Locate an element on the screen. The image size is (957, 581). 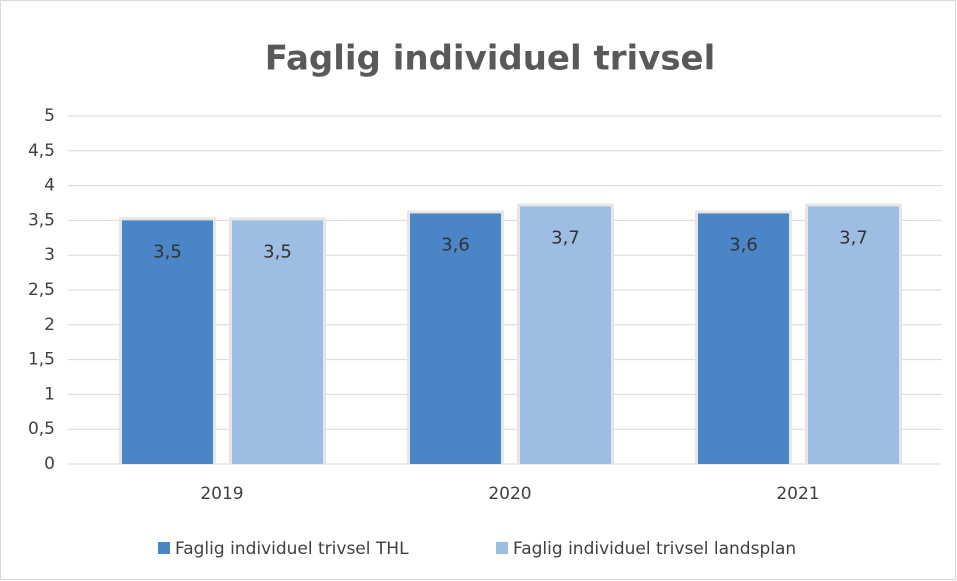
y-tick-label: 3 is located at coordinates (49, 255).